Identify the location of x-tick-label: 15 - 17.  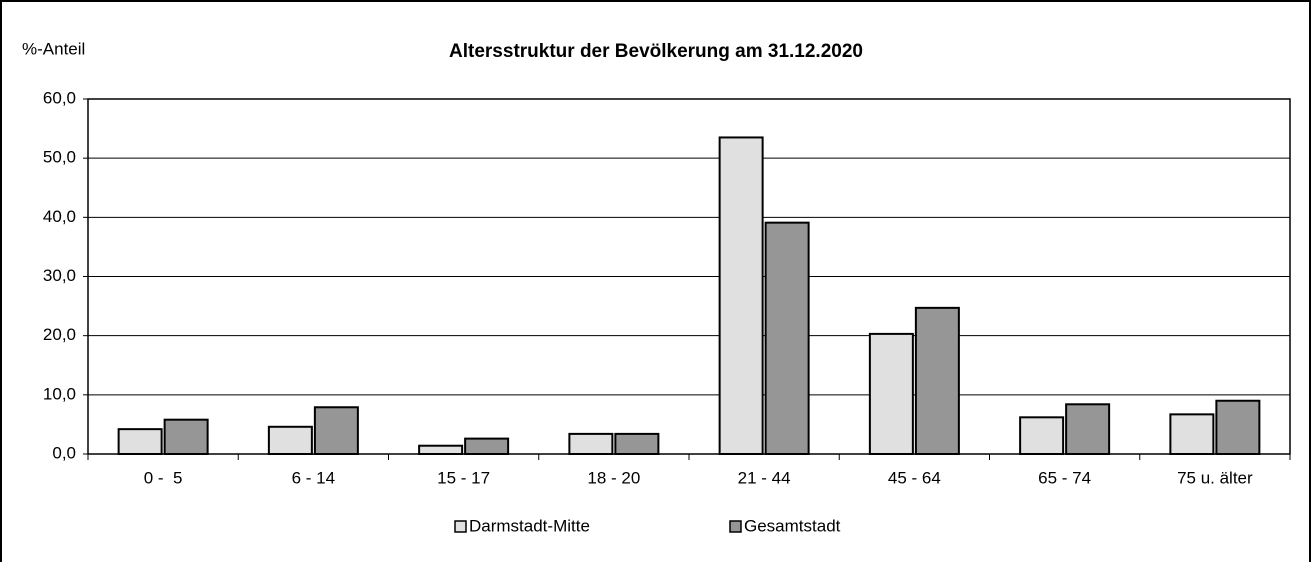
(463, 477).